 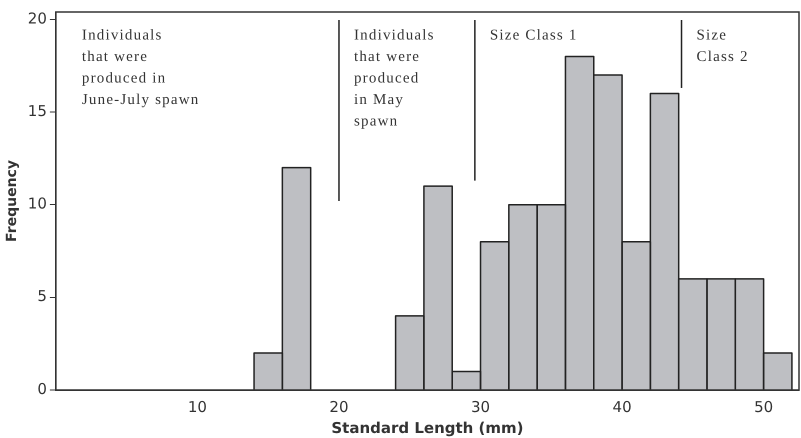 I want to click on x-tick-label: 10, so click(x=197, y=407).